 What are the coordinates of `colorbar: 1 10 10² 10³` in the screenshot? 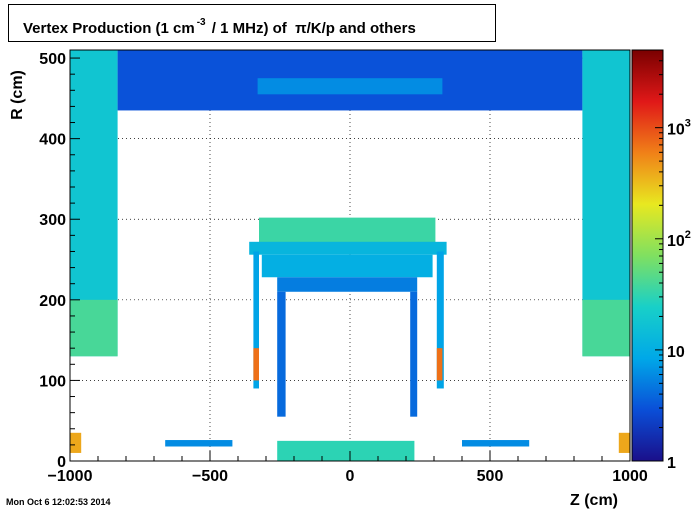 It's located at (661, 260).